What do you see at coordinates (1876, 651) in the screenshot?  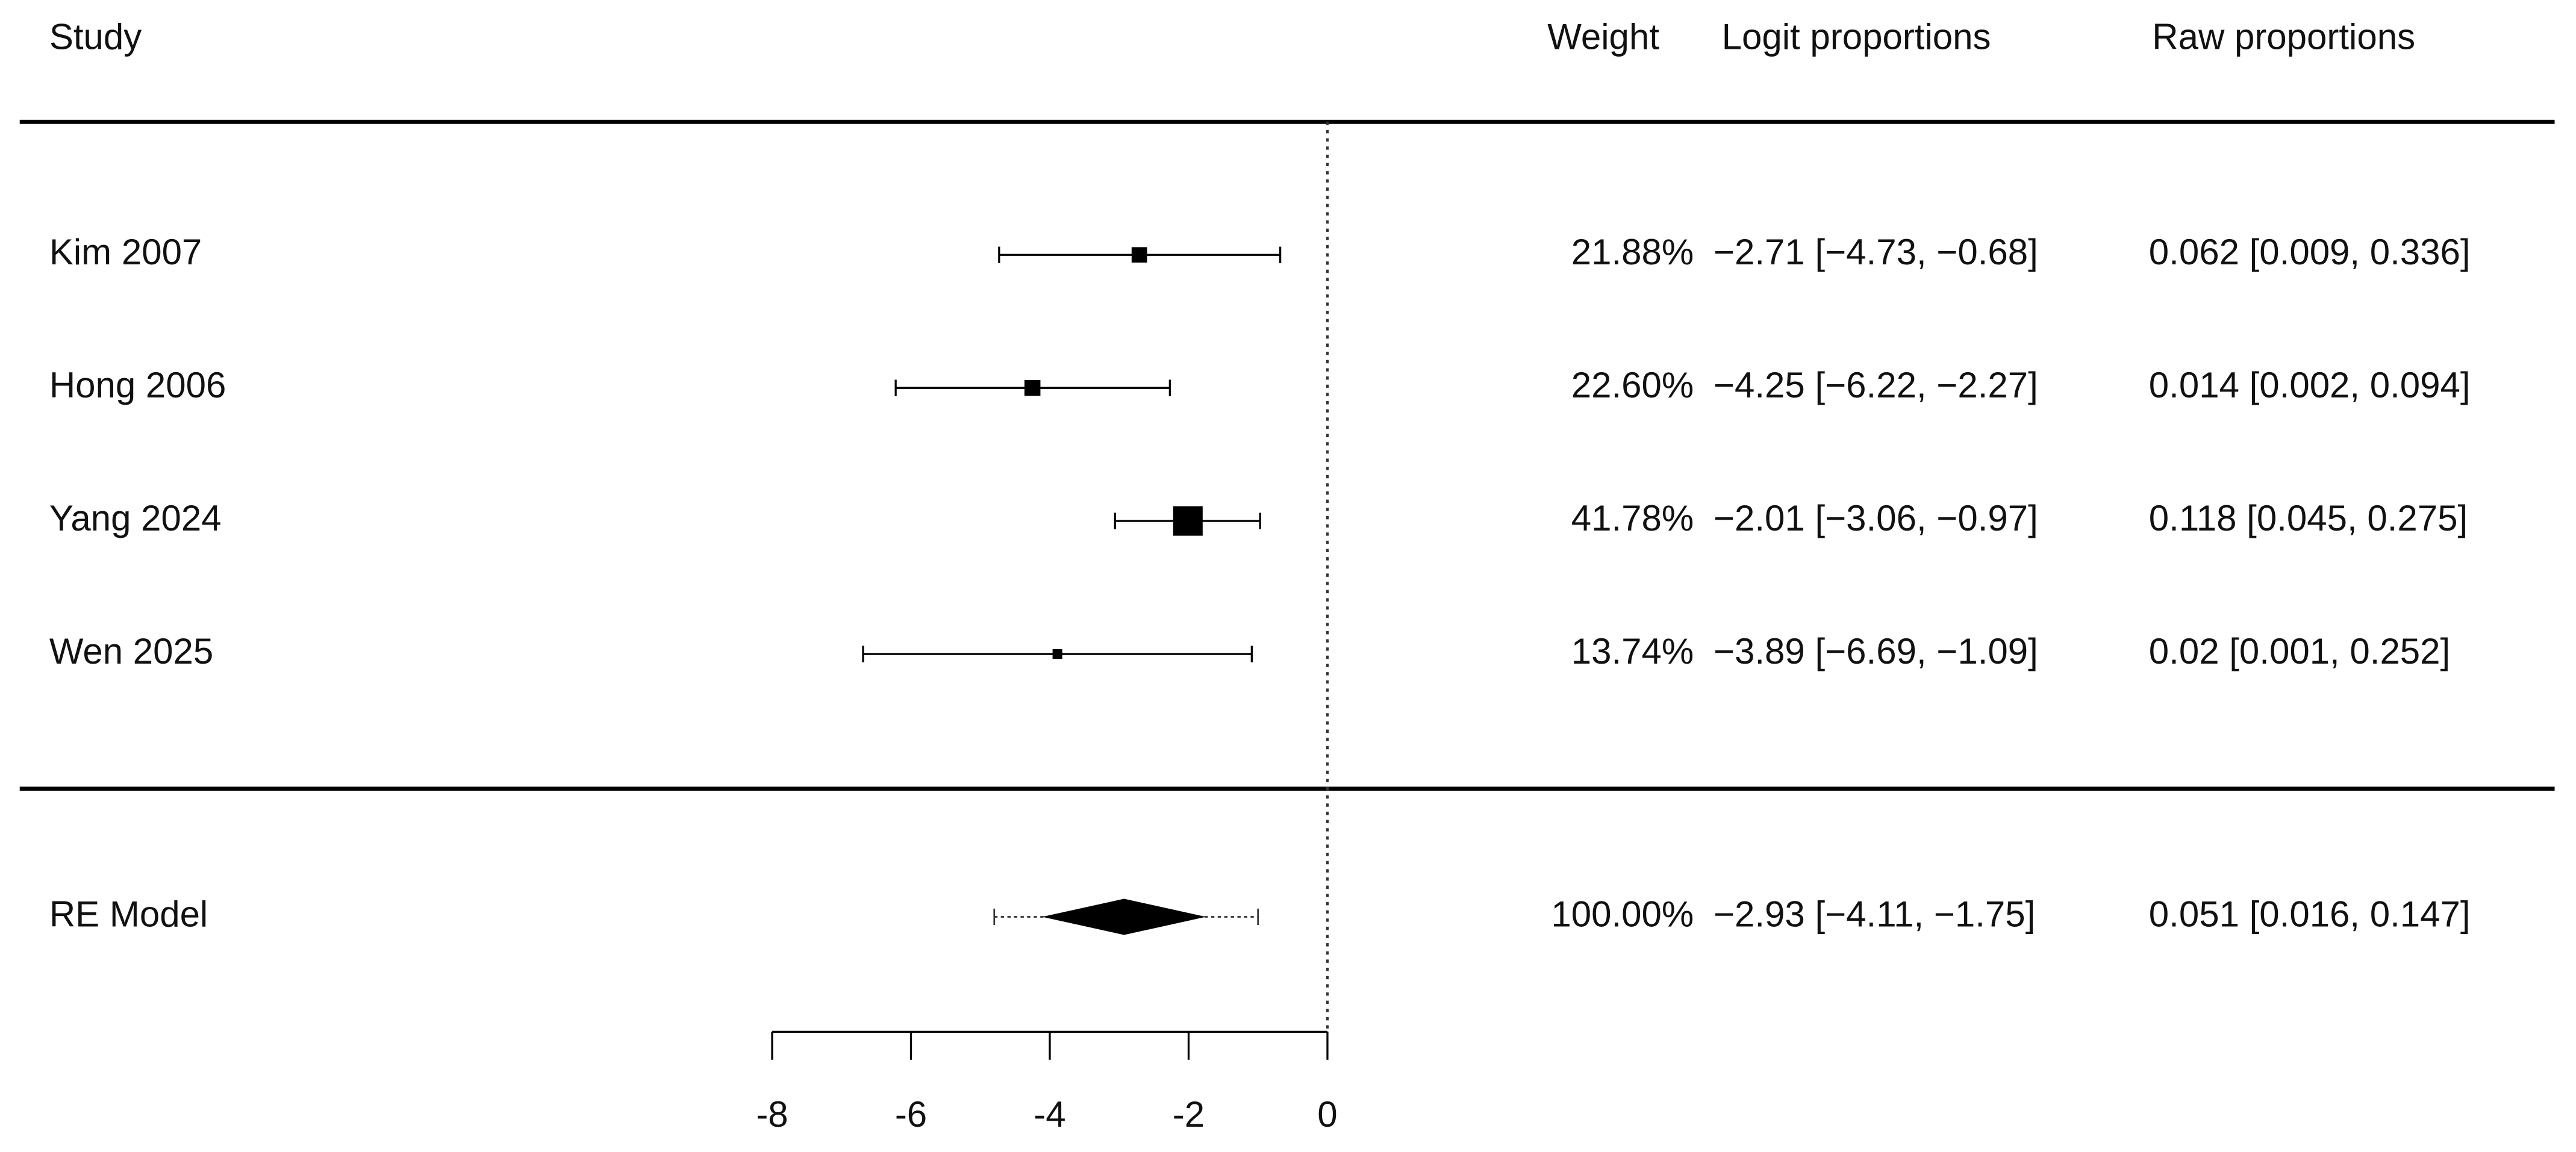 I see `logit-label: −3.89 [−6.69, −1.09]` at bounding box center [1876, 651].